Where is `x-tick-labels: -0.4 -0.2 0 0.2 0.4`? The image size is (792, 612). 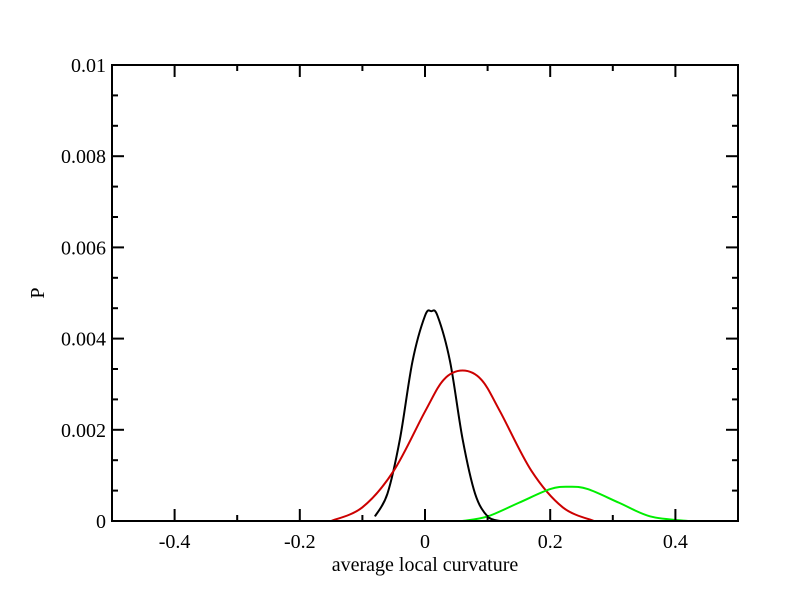 x-tick-labels: -0.4 -0.2 0 0.2 0.4 is located at coordinates (423, 542).